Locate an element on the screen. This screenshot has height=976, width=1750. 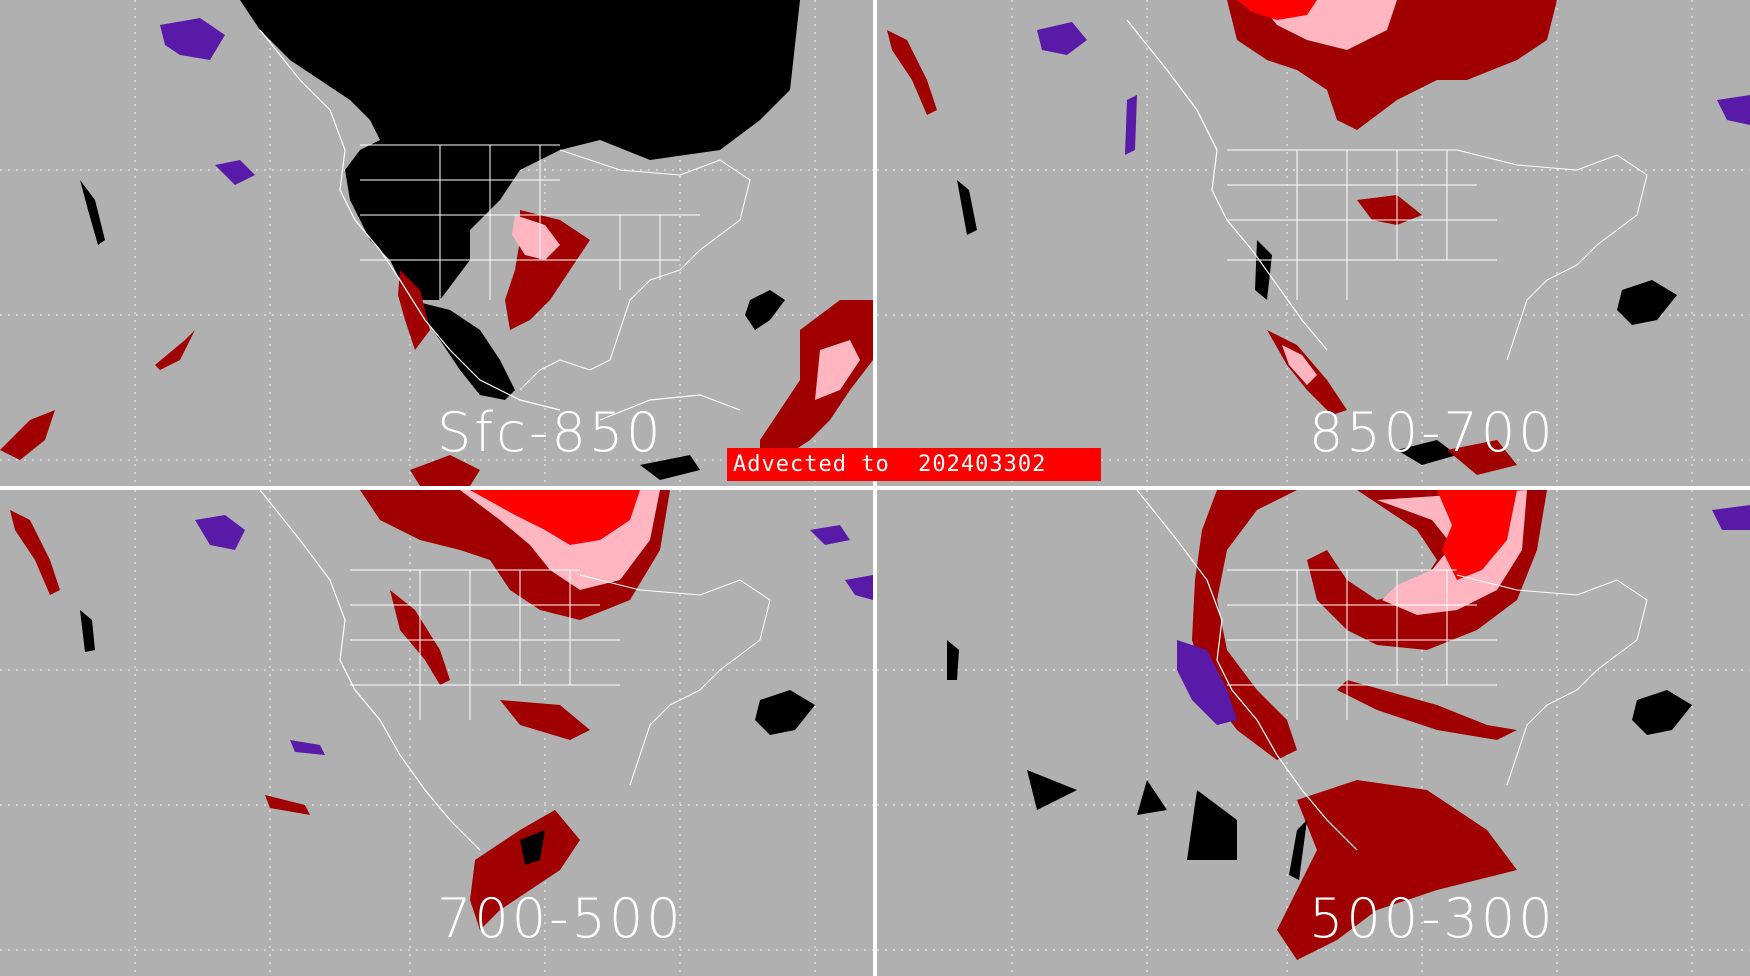
pacific-red-mid is located at coordinates (175, 350).